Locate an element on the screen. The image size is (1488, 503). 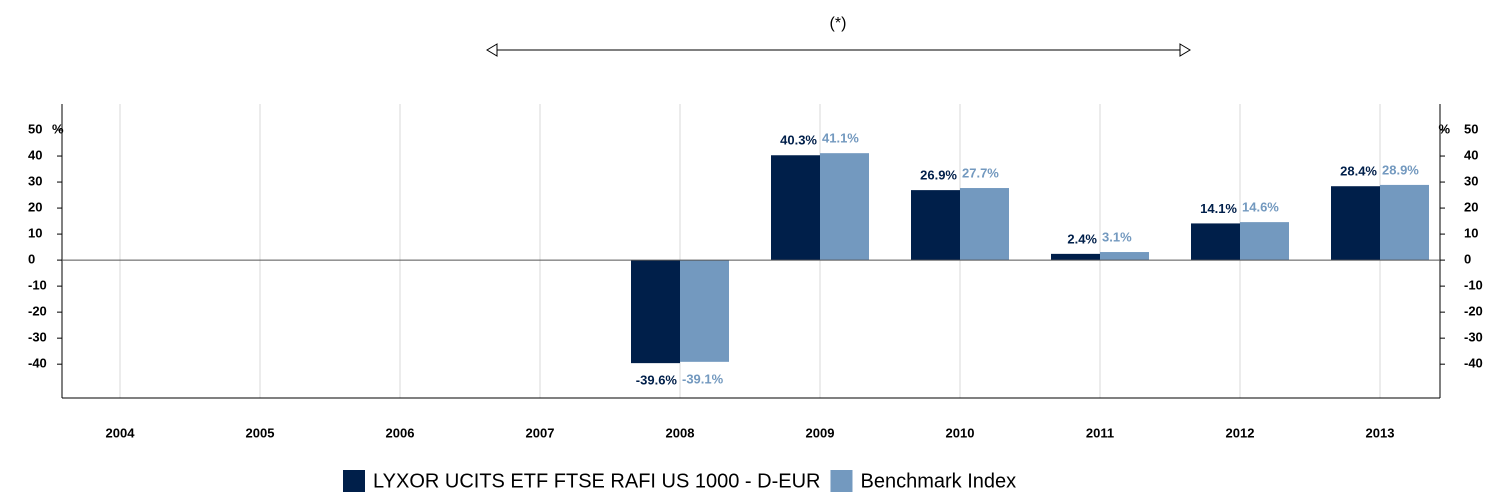
y-axis-unit: % is located at coordinates (58, 128).